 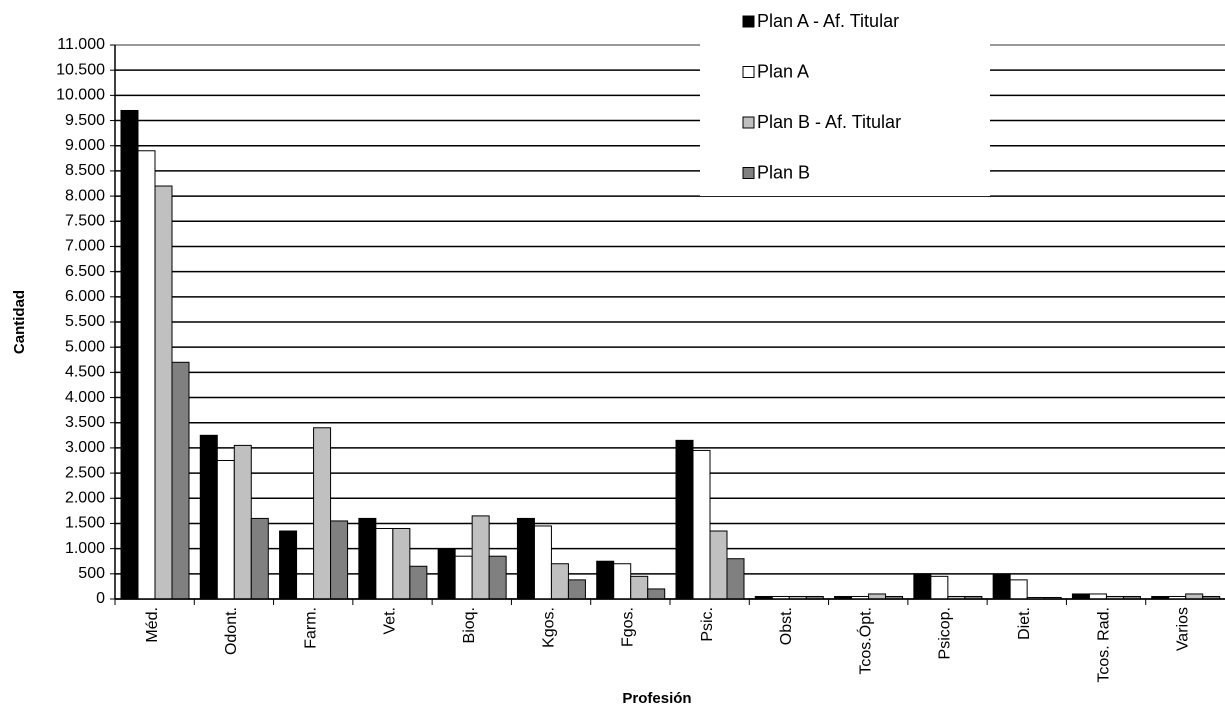 I want to click on x-tick-label: Psic., so click(x=707, y=624).